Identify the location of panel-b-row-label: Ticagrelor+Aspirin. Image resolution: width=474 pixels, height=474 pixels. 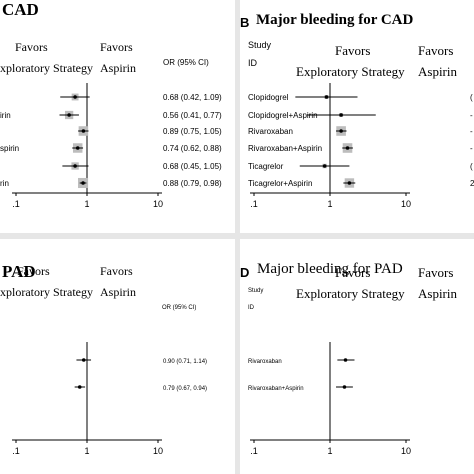
(280, 183).